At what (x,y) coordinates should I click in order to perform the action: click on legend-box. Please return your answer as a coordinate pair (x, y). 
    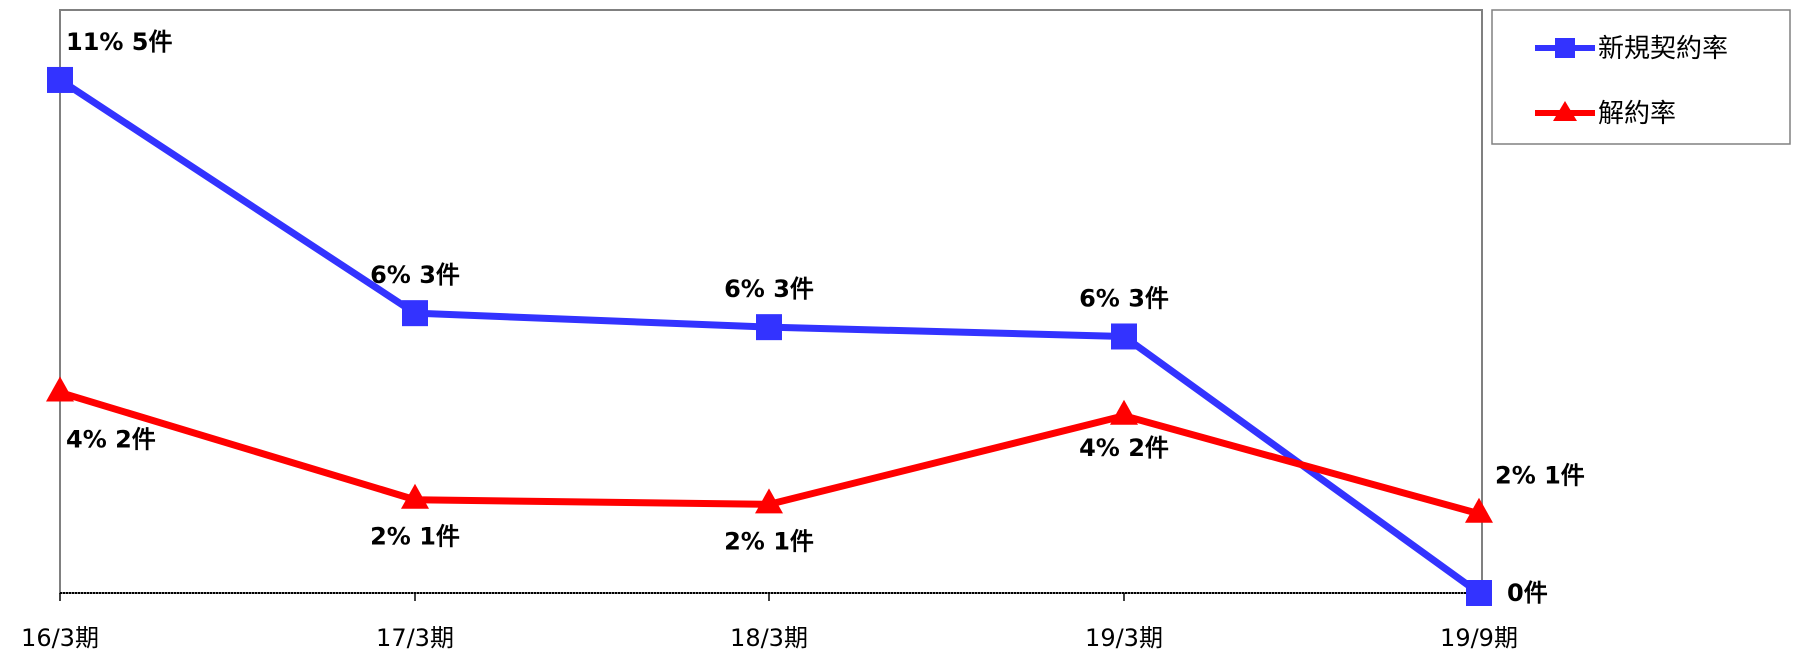
    Looking at the image, I should click on (1641, 77).